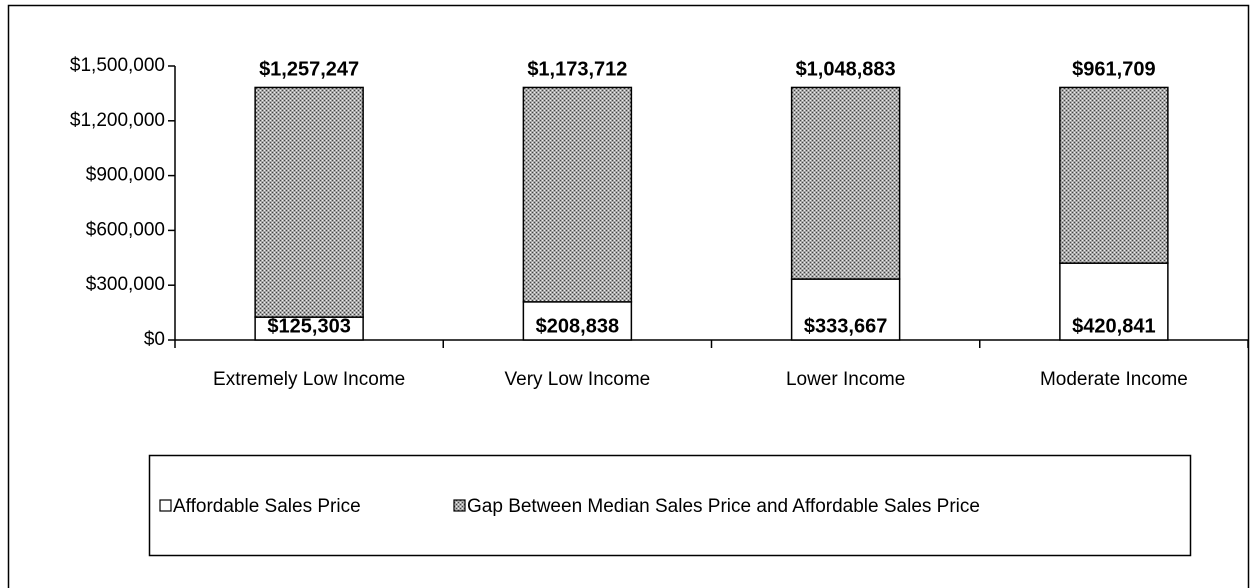 Image resolution: width=1251 pixels, height=588 pixels. Describe the element at coordinates (117, 65) in the screenshot. I see `y-tick-label: $1,500,000` at that location.